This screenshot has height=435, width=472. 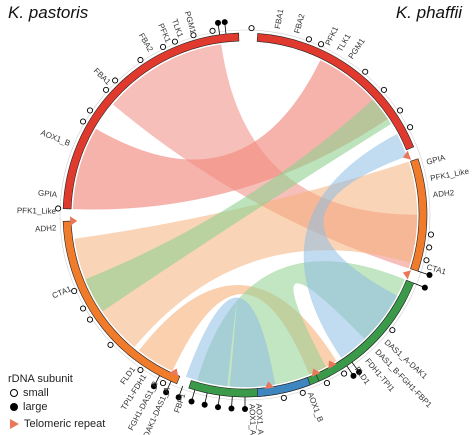 I want to click on legend-small: small, so click(x=56, y=393).